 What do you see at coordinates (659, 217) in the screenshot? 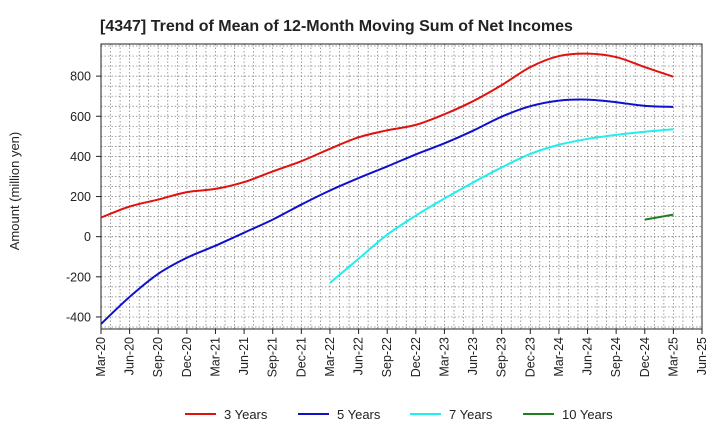
I see `series-line-10-years` at bounding box center [659, 217].